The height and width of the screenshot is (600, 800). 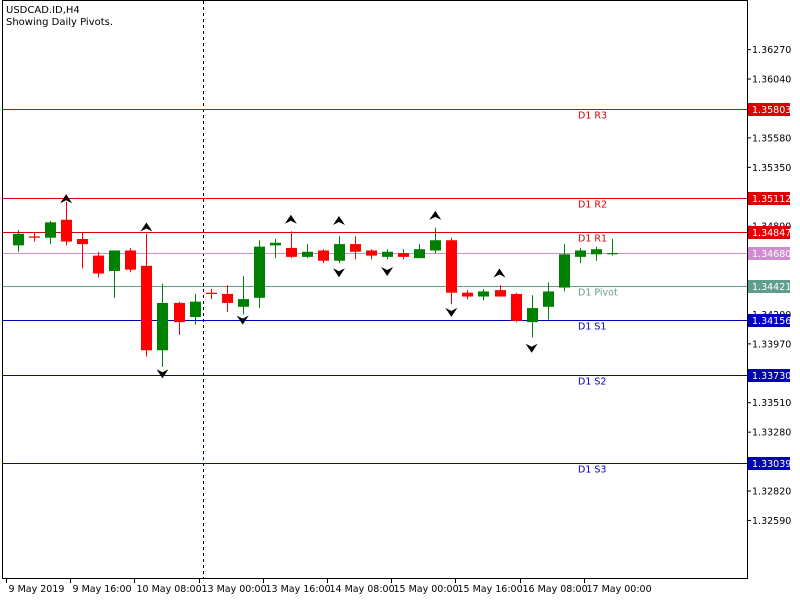 What do you see at coordinates (771, 233) in the screenshot?
I see `d1-r1-price-tag-text: 1.34847` at bounding box center [771, 233].